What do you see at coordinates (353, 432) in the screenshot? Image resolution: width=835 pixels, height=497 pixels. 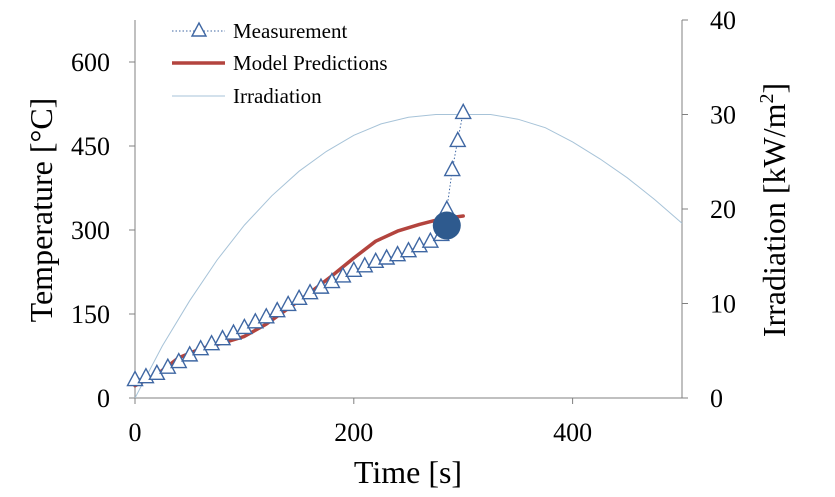 I see `x-tick-label: 200` at bounding box center [353, 432].